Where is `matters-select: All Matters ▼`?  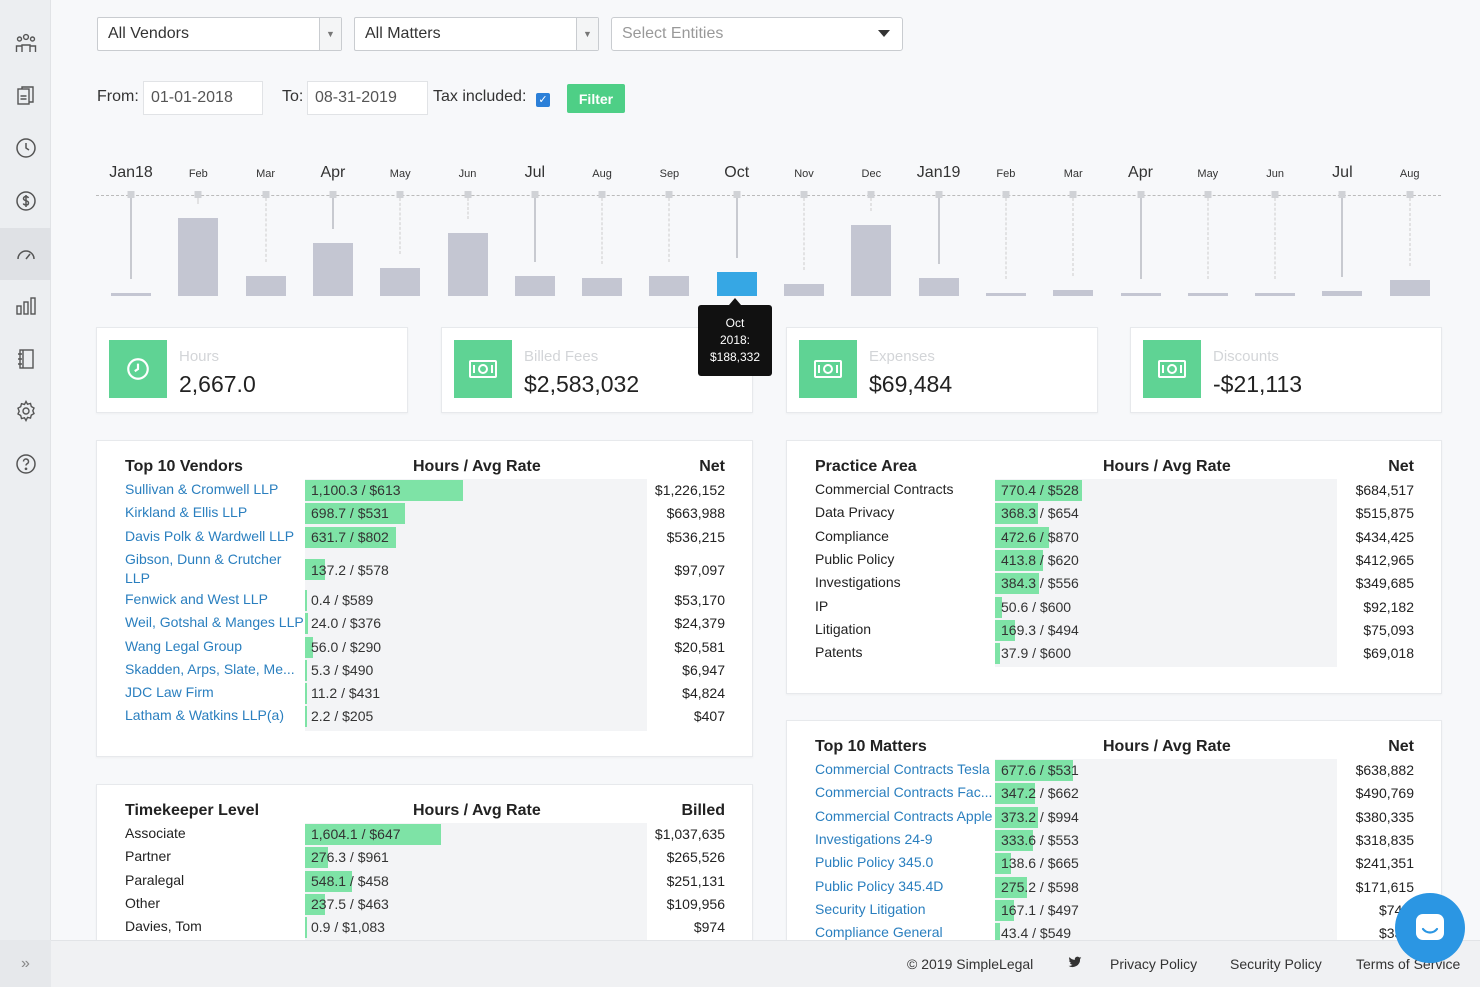 matters-select: All Matters ▼ is located at coordinates (476, 34).